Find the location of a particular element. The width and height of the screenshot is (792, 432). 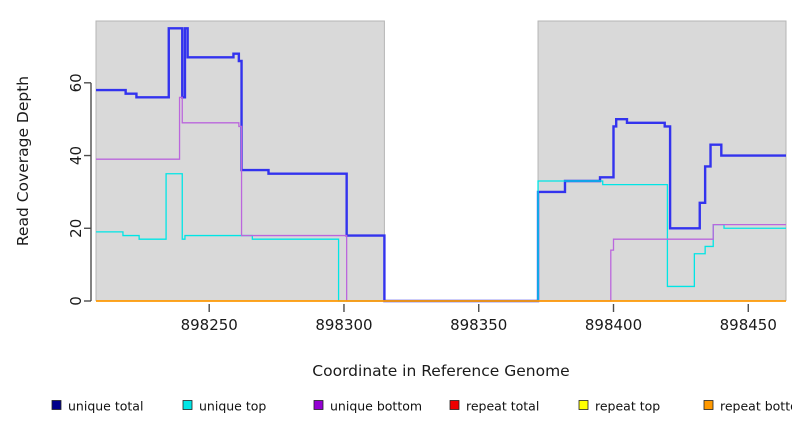

y-tick-label: 60 is located at coordinates (76, 82).